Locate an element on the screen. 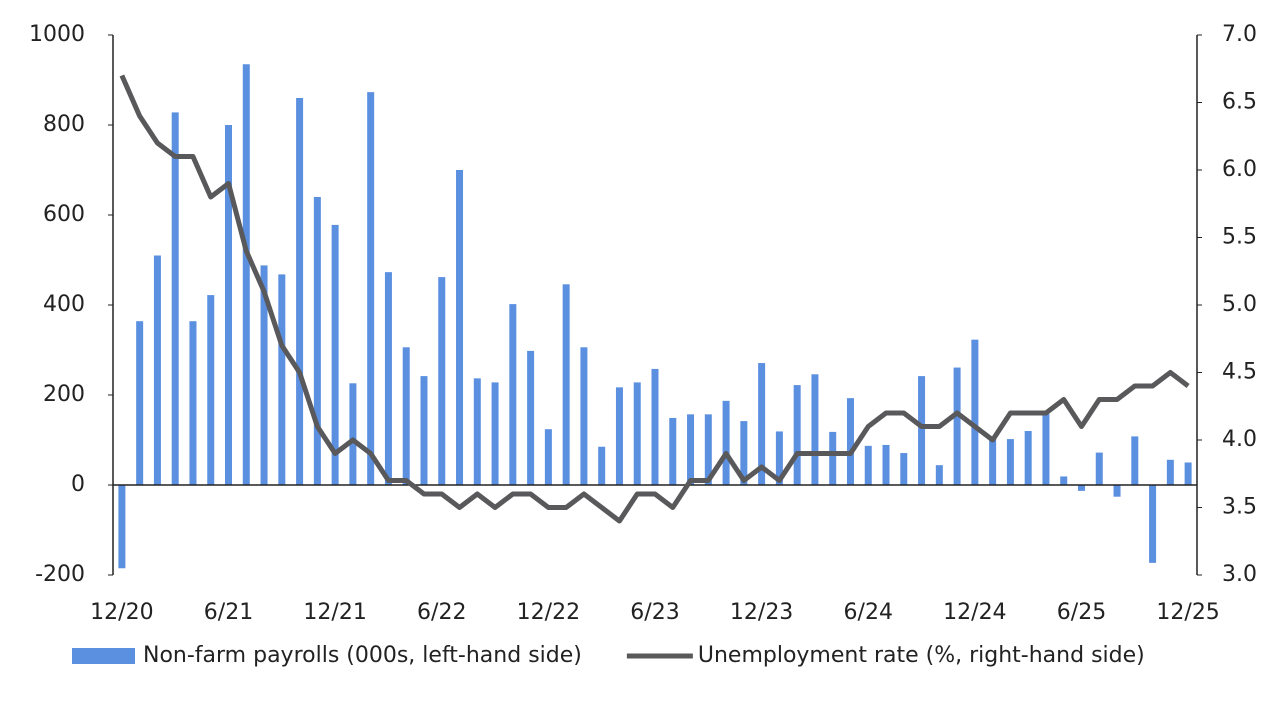  x-tick-label: 6/23 is located at coordinates (654, 612).